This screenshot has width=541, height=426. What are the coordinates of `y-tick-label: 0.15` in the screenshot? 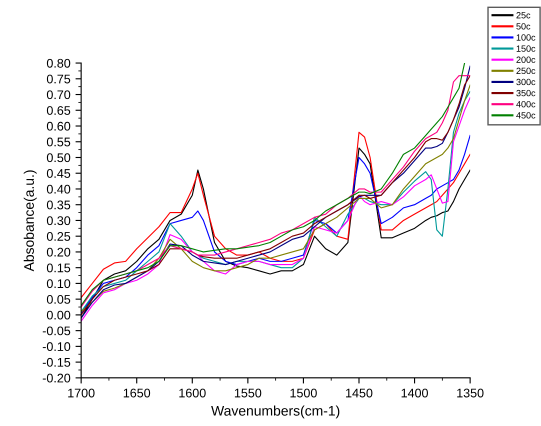 It's located at (58, 267).